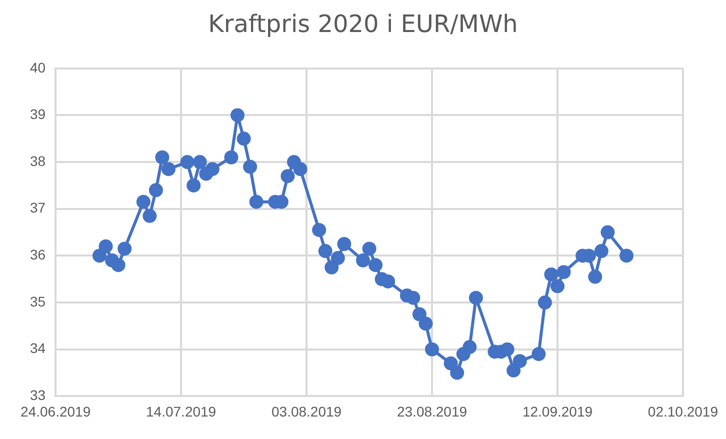 This screenshot has height=439, width=726. Describe the element at coordinates (55, 411) in the screenshot. I see `x-tick-label: 24.06.2019` at that location.